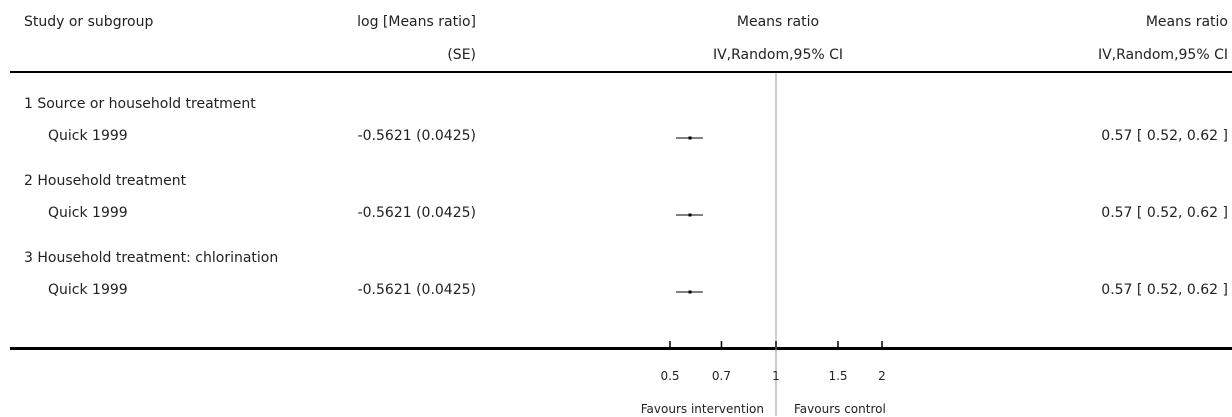 The height and width of the screenshot is (417, 1232). I want to click on study-3-name: Quick 1999, so click(88, 290).